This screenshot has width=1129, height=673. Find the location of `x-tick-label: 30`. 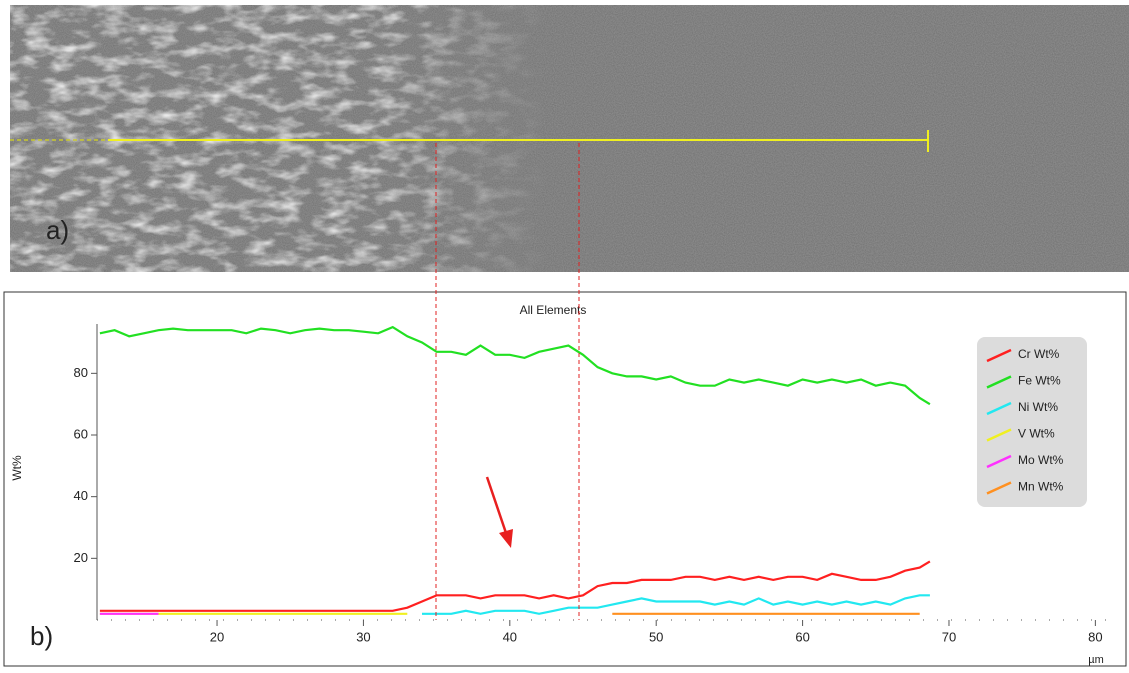

x-tick-label: 30 is located at coordinates (363, 636).